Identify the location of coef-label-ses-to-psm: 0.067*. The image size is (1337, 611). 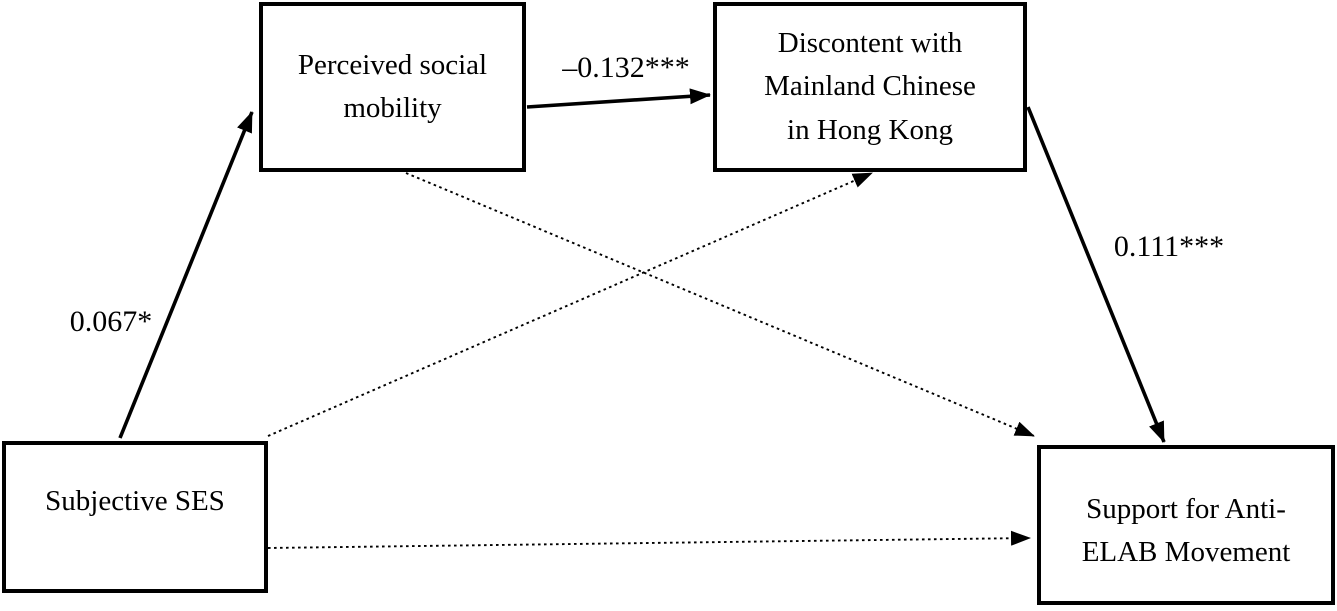
(111, 321).